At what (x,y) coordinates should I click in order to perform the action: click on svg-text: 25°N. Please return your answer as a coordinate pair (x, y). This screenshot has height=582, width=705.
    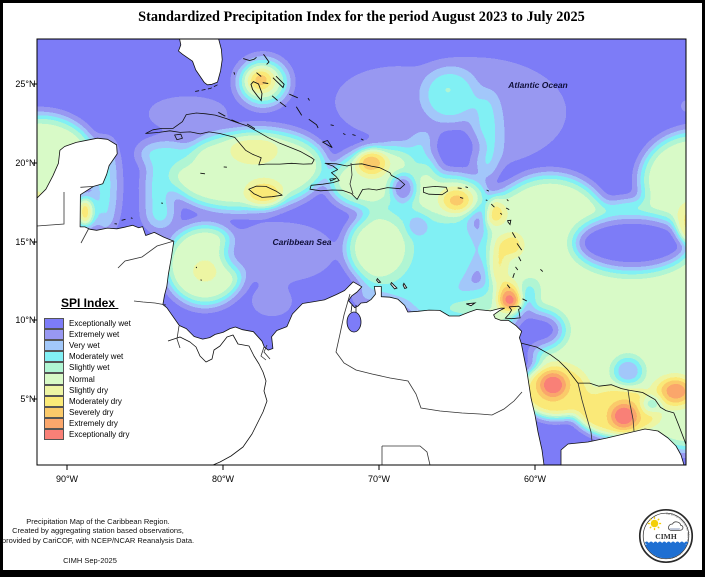
    Looking at the image, I should click on (25, 84).